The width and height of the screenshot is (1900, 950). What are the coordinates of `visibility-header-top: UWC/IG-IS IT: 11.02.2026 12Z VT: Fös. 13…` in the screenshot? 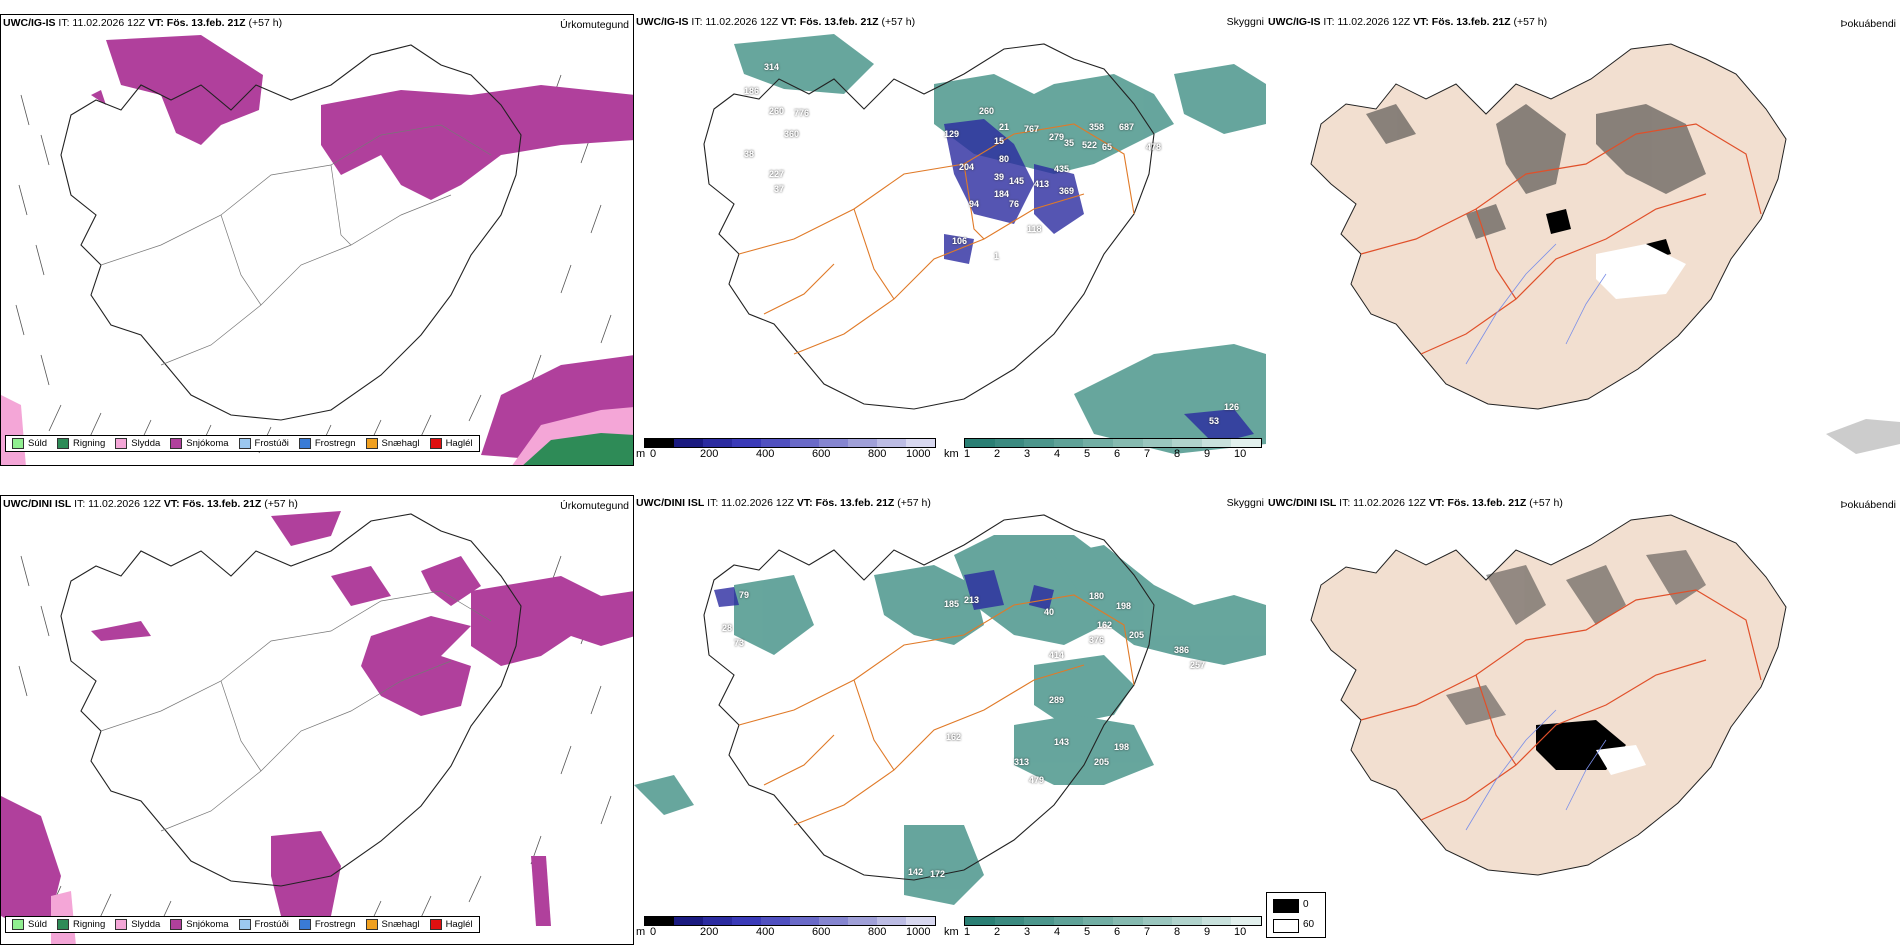 It's located at (775, 22).